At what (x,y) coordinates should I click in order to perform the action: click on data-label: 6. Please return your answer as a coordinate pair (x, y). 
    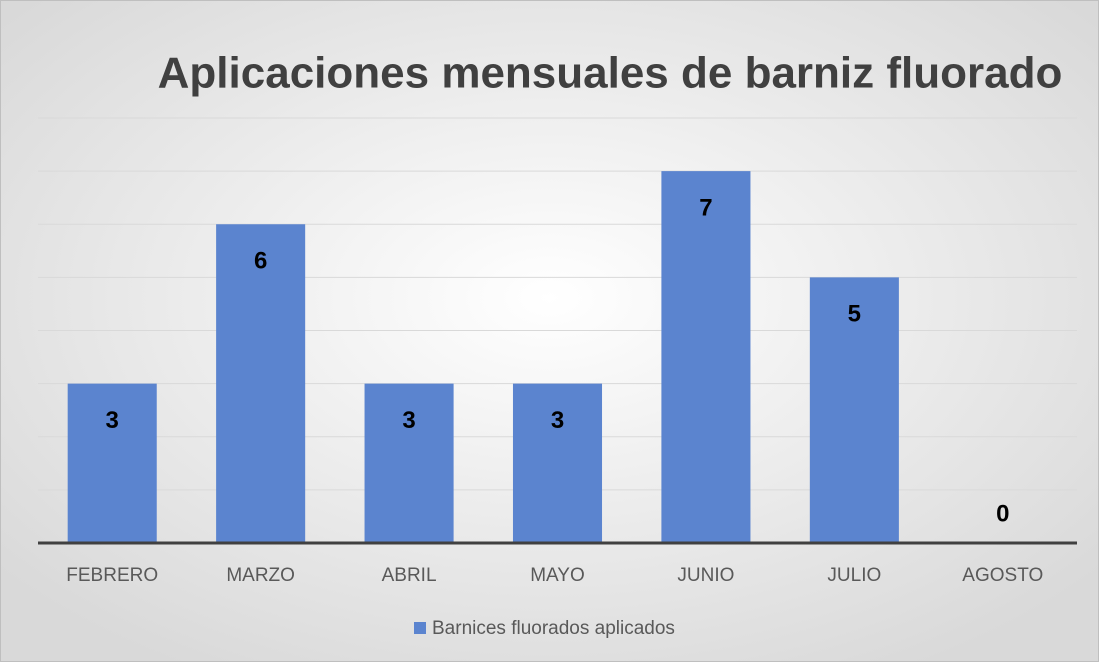
    Looking at the image, I should click on (260, 261).